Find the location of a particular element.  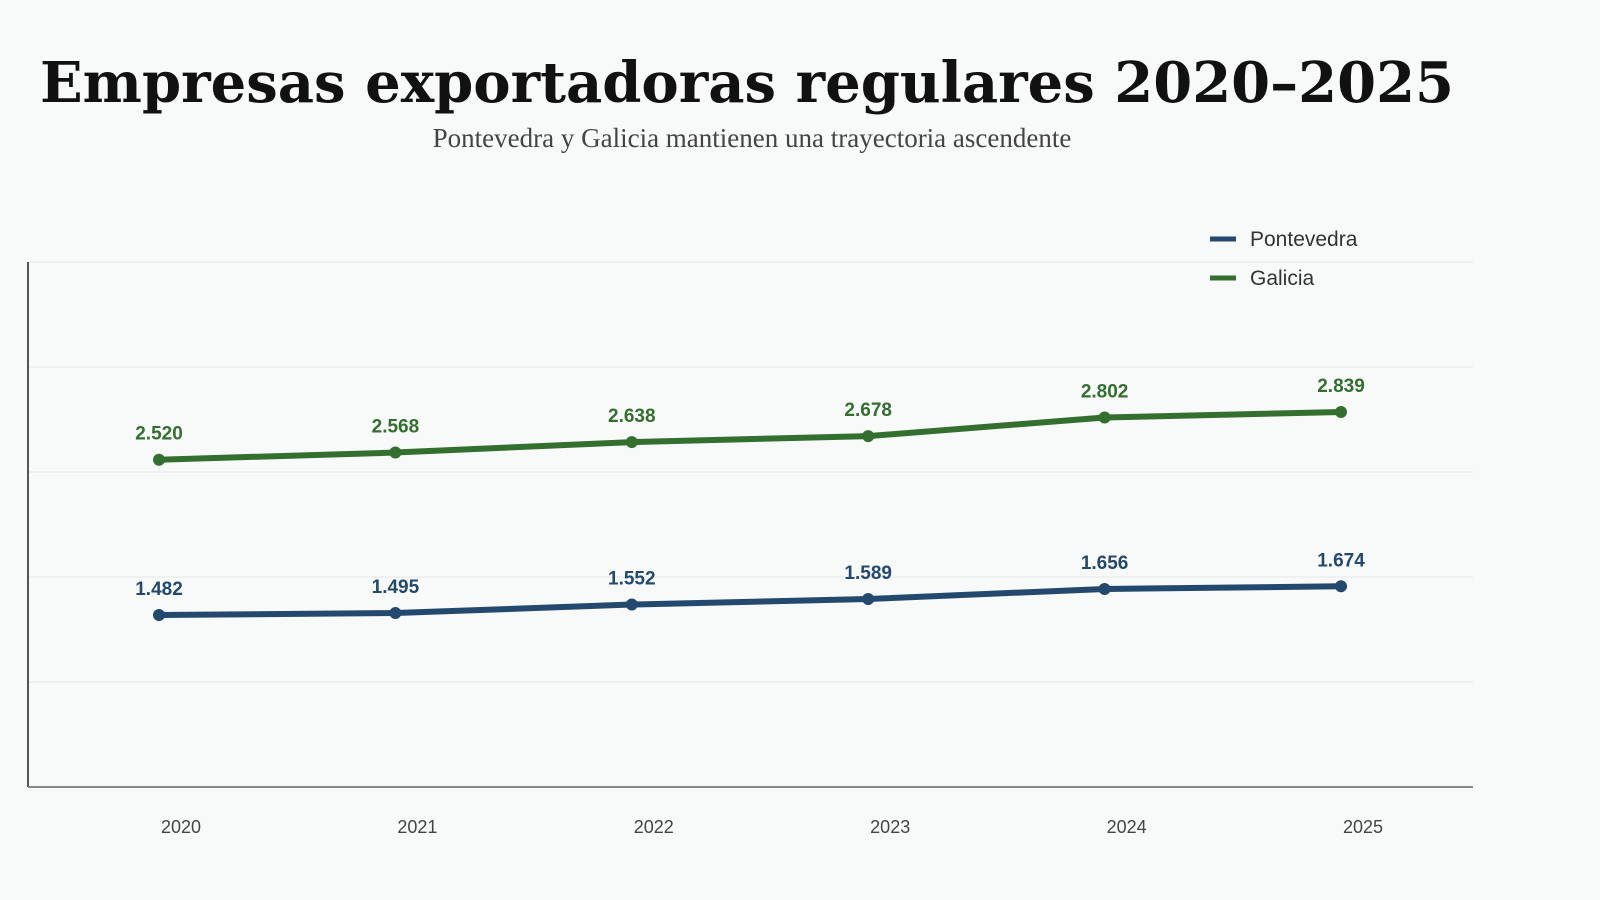

x-tick-label: 2025 is located at coordinates (1363, 827).